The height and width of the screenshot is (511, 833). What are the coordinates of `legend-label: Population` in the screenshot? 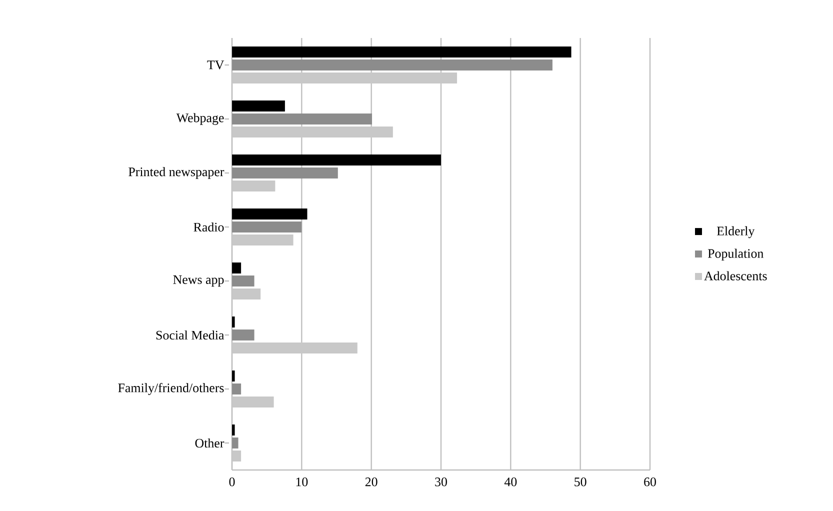 It's located at (736, 254).